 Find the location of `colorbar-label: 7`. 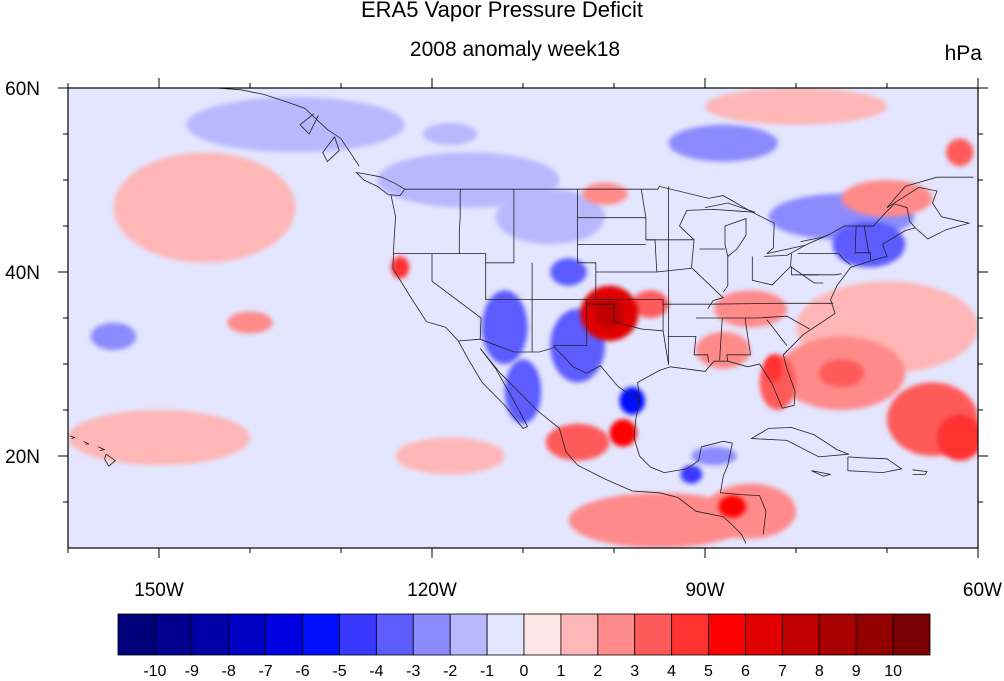

colorbar-label: 7 is located at coordinates (782, 671).